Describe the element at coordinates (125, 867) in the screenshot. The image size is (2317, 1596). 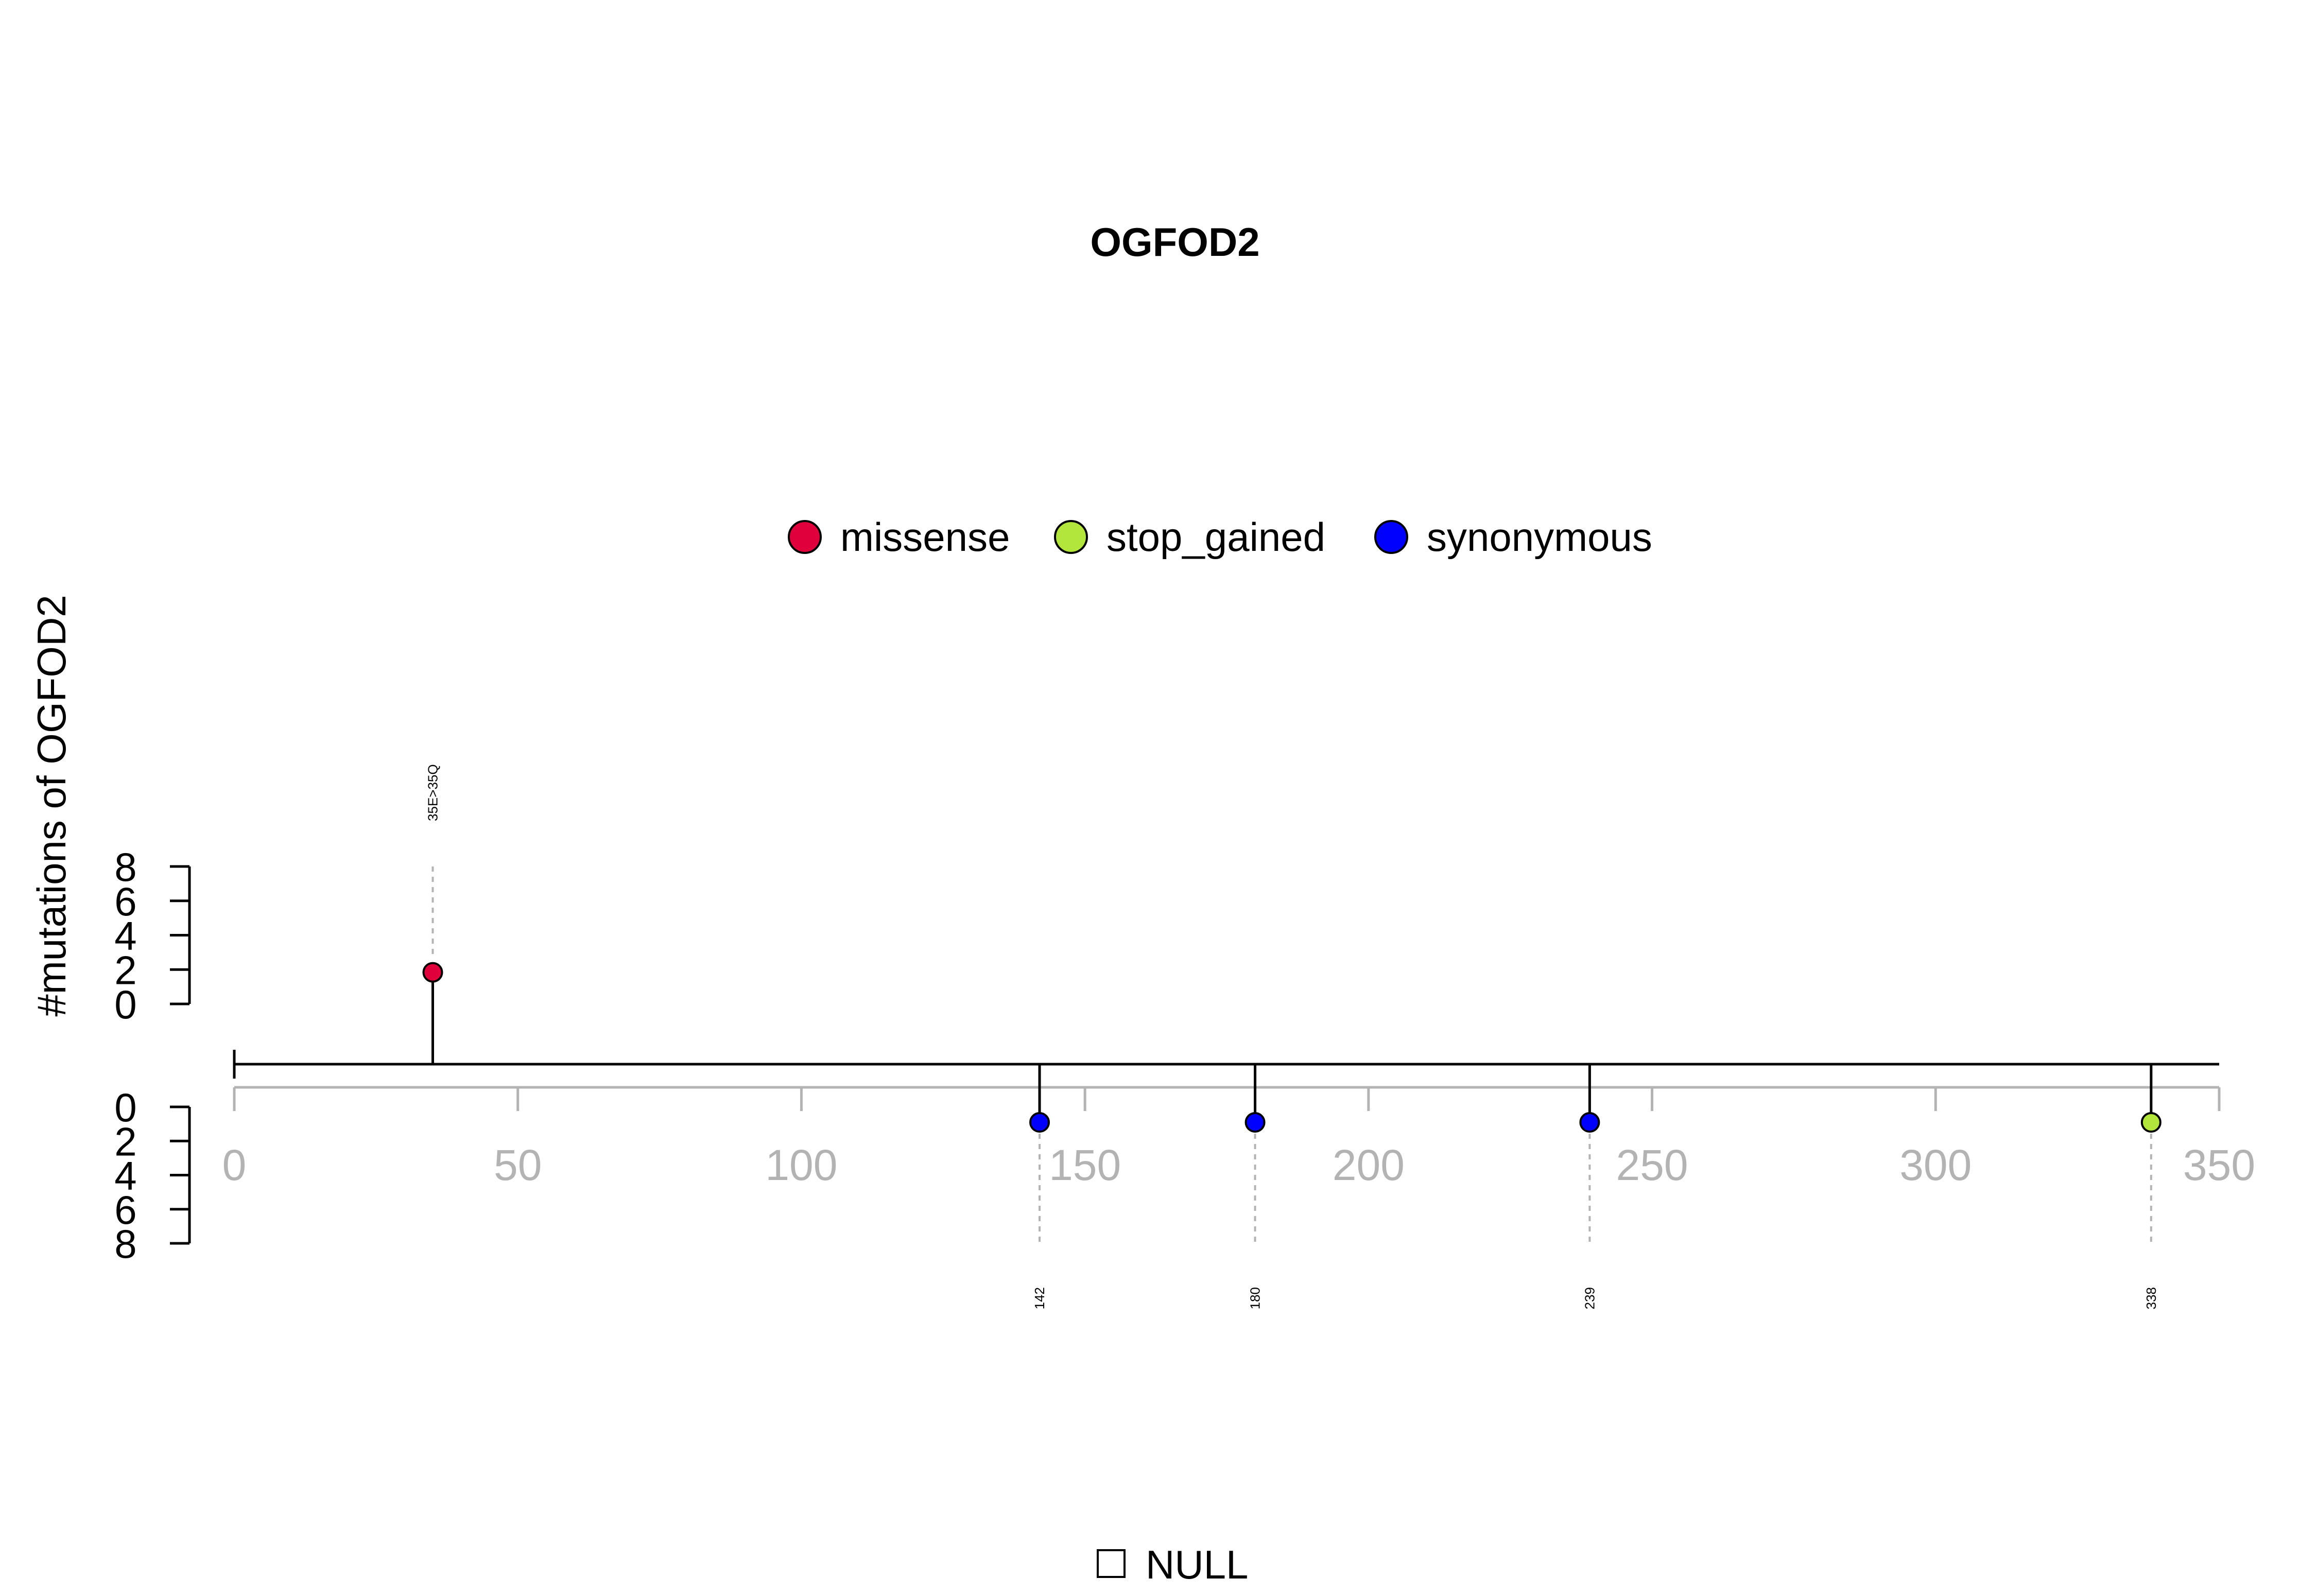
I see `y-upper-tick-label: 8` at that location.